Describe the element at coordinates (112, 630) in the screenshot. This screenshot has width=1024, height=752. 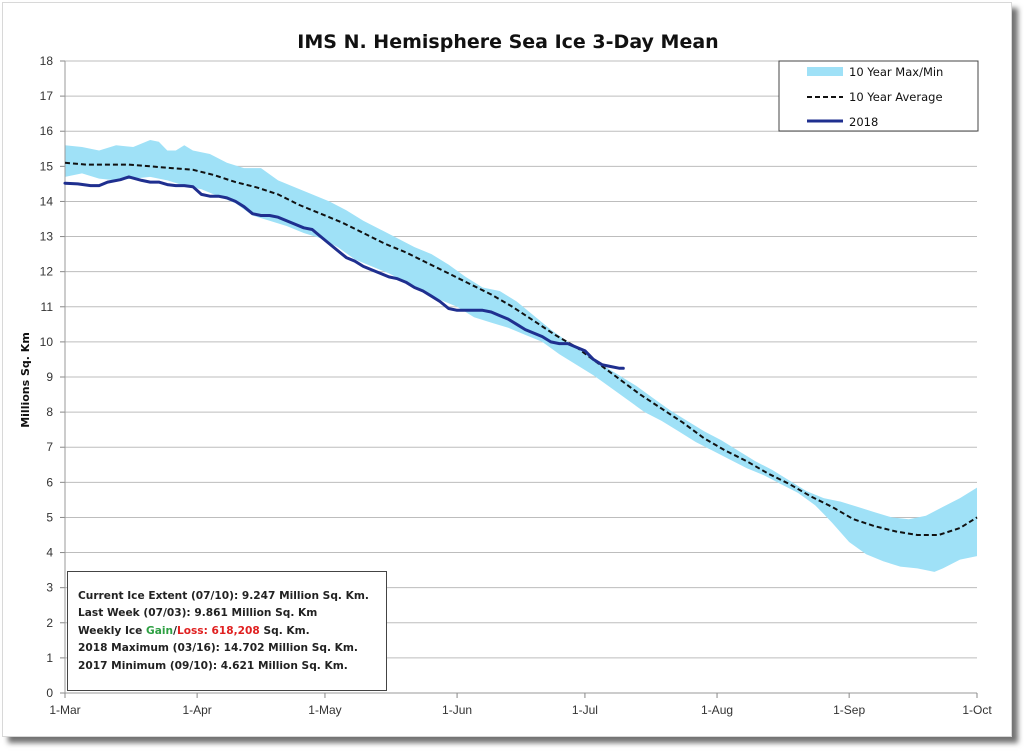
I see `weekly-prefix: Weekly Ice` at that location.